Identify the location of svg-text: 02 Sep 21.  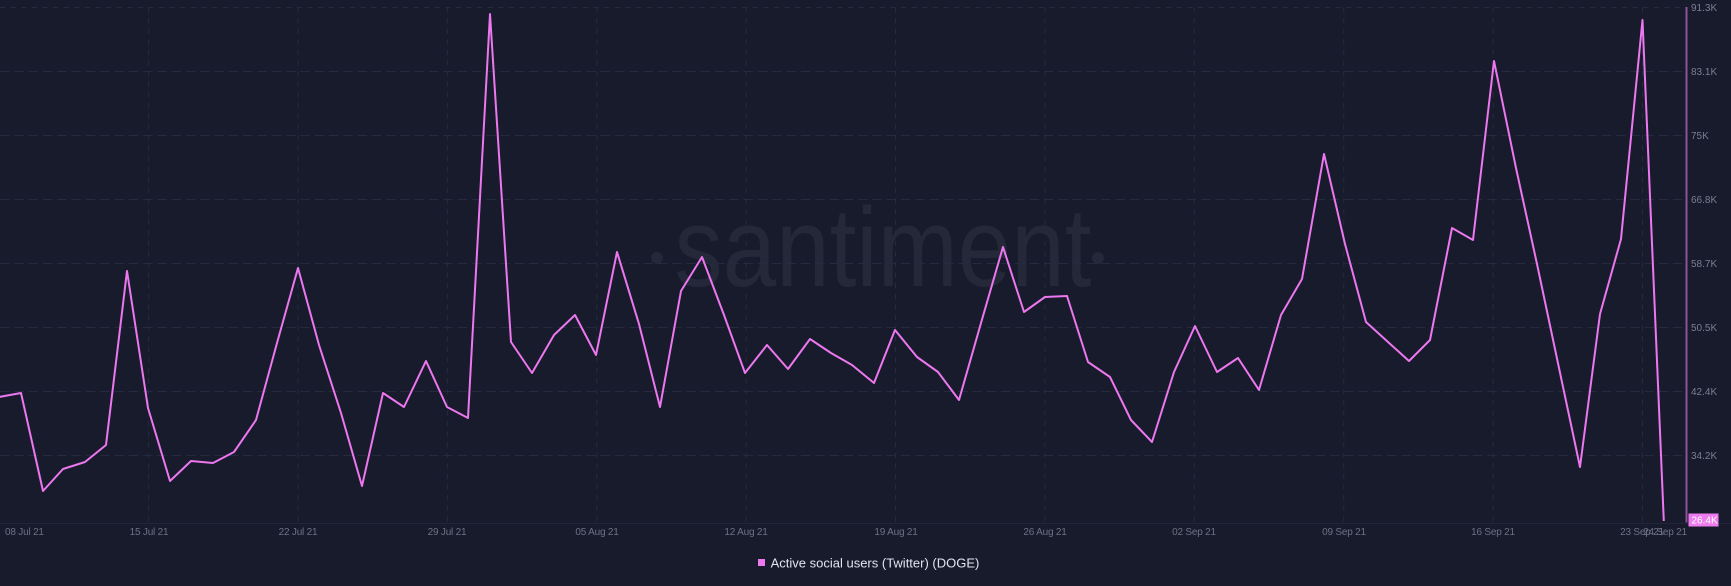
(1194, 532).